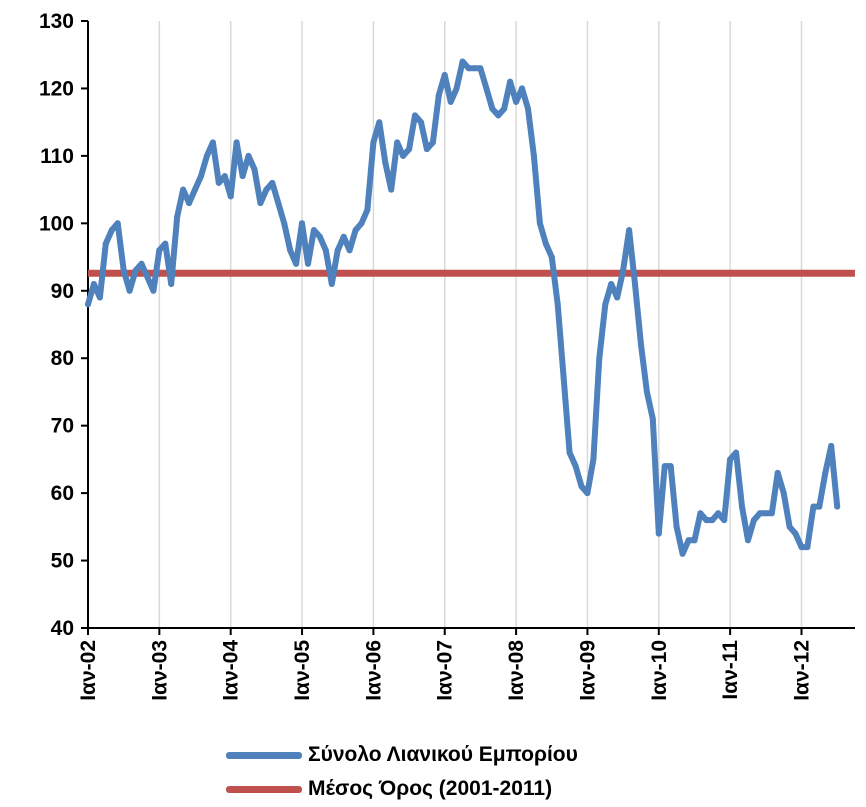 Image resolution: width=866 pixels, height=807 pixels. I want to click on x-tick-label: Ιαν-06, so click(373, 670).